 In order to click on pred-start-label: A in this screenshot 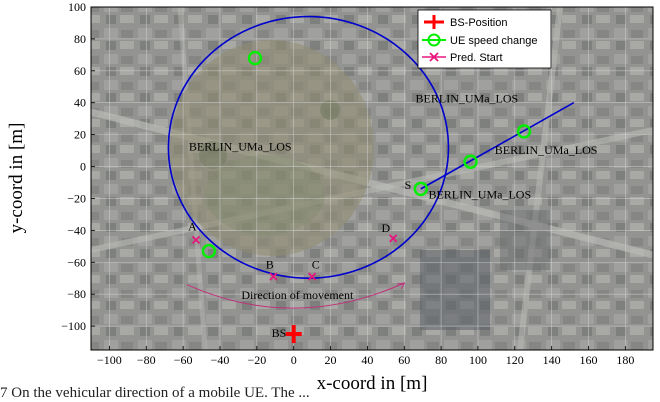, I will do `click(192, 226)`.